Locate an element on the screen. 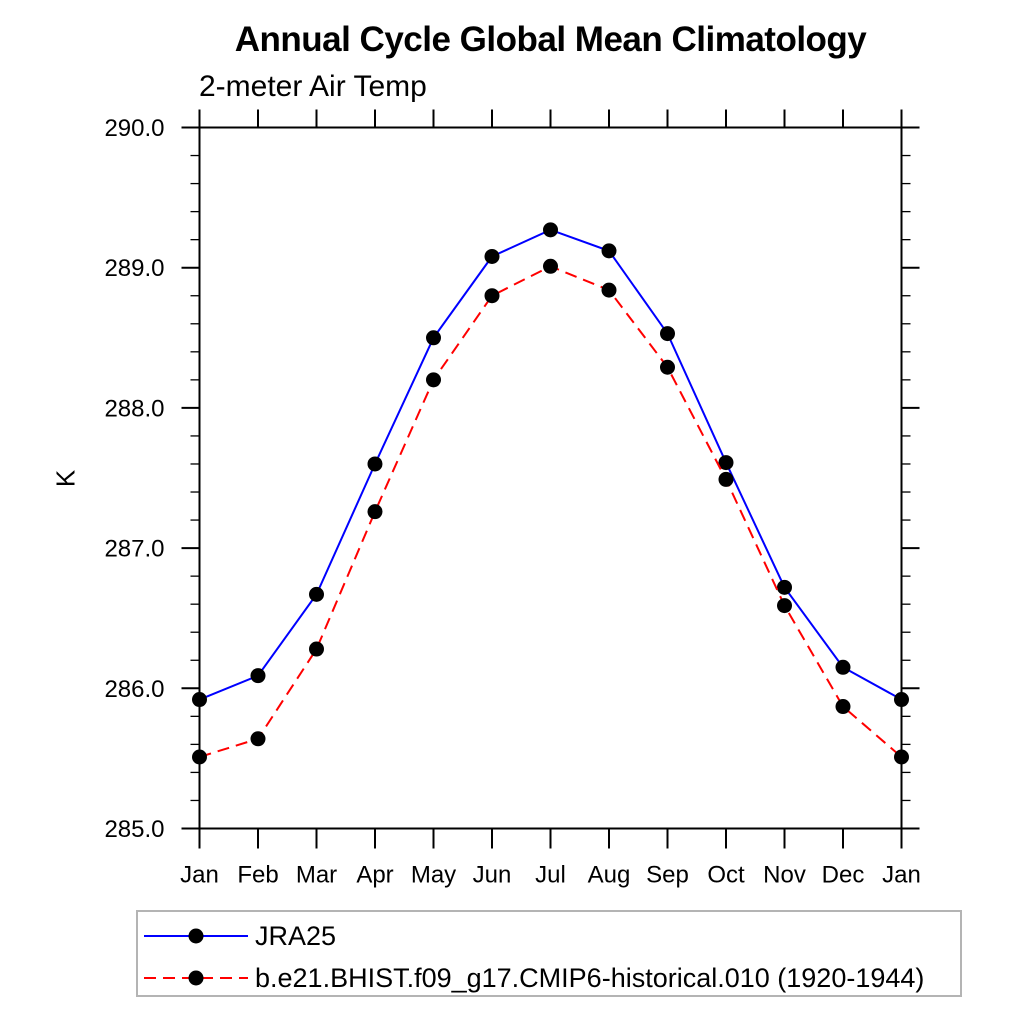 The width and height of the screenshot is (1024, 1024). x-tick-label: Sep is located at coordinates (667, 875).